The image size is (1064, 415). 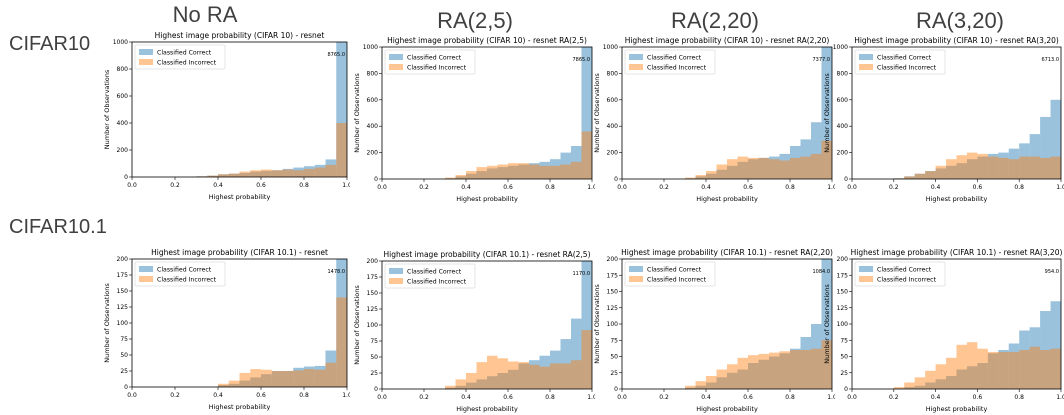 I want to click on column-header-ra-2-20: RA(2,20), so click(x=715, y=20).